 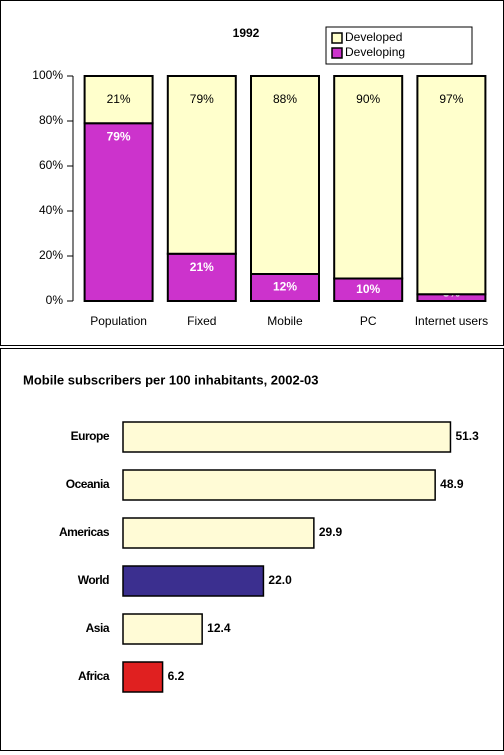 I want to click on y-tick-label: Americas, so click(x=84, y=532).